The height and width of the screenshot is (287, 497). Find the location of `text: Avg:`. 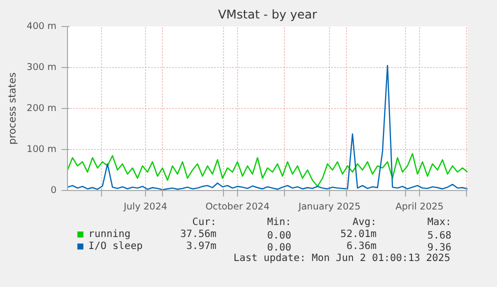

text: Avg: is located at coordinates (364, 222).